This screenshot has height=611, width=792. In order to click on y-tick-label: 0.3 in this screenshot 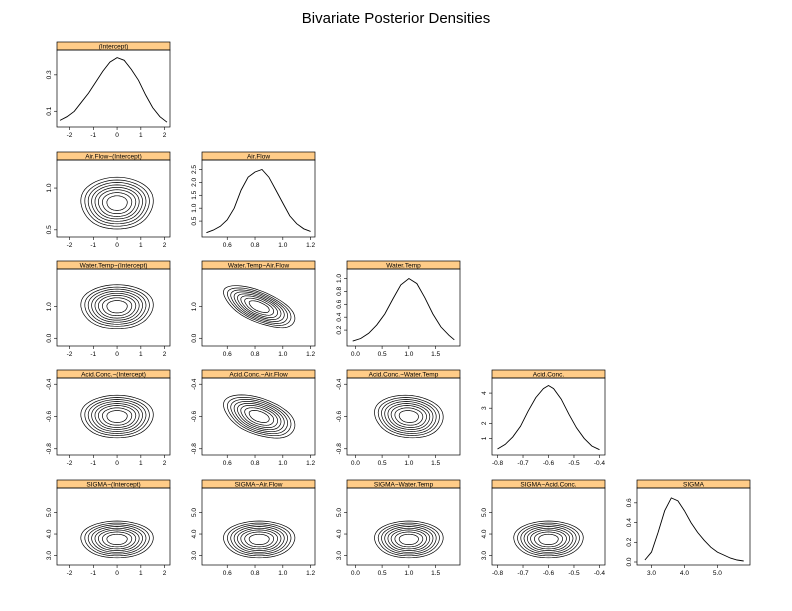, I will do `click(49, 74)`.